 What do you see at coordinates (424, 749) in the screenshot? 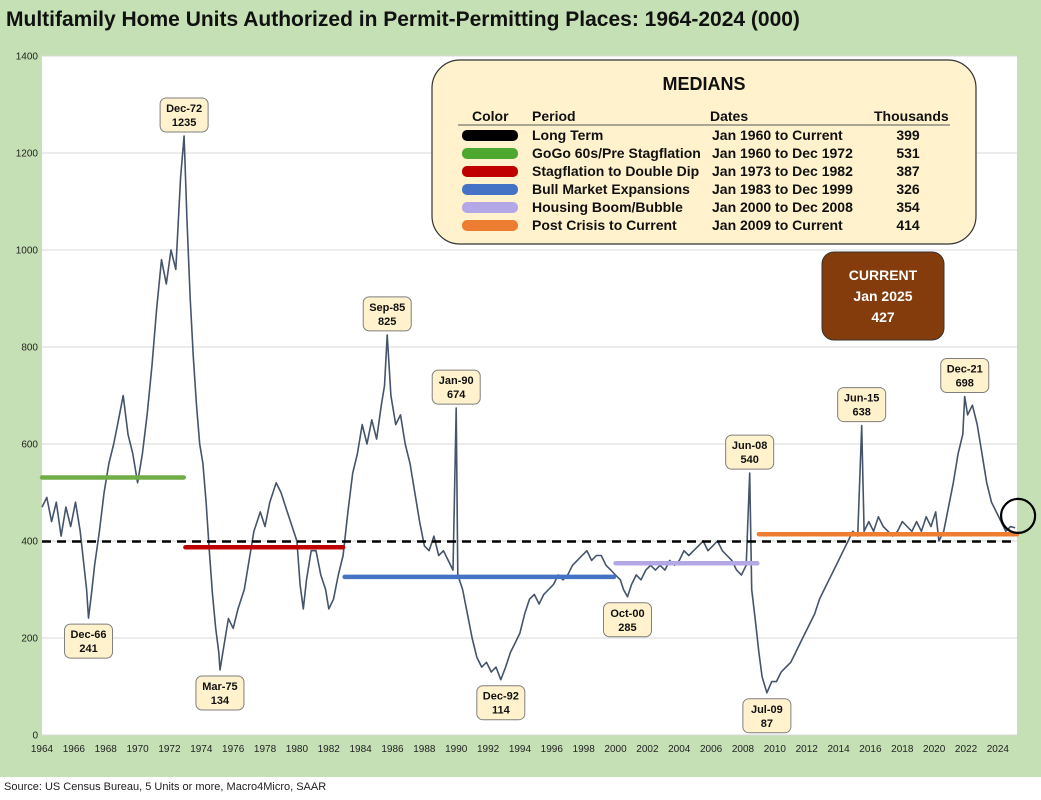
I see `x-tick-label: 1988` at bounding box center [424, 749].